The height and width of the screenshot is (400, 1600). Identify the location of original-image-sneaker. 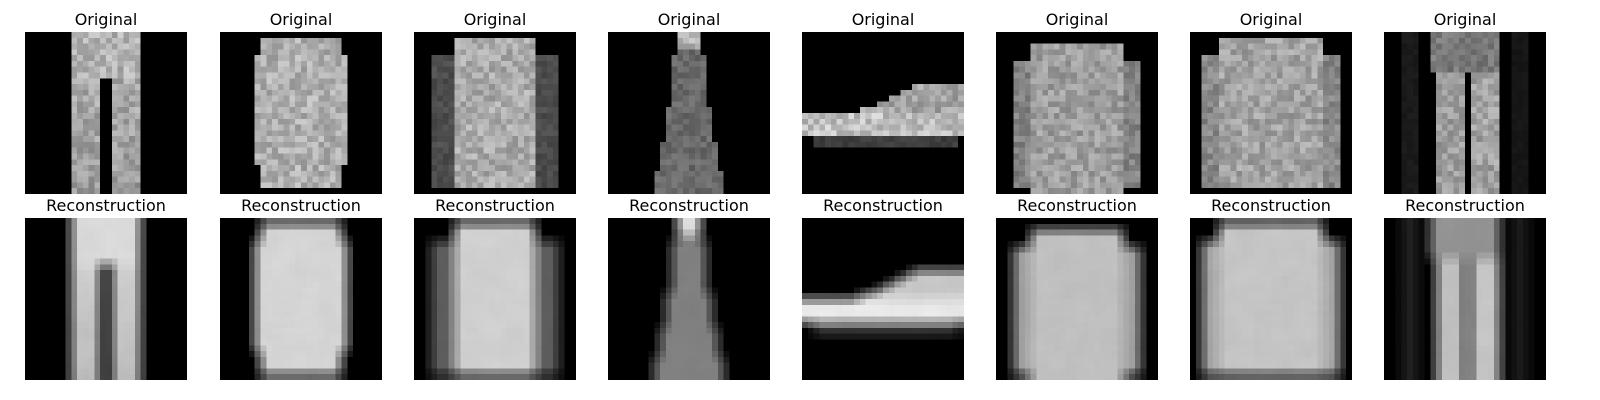
(883, 113).